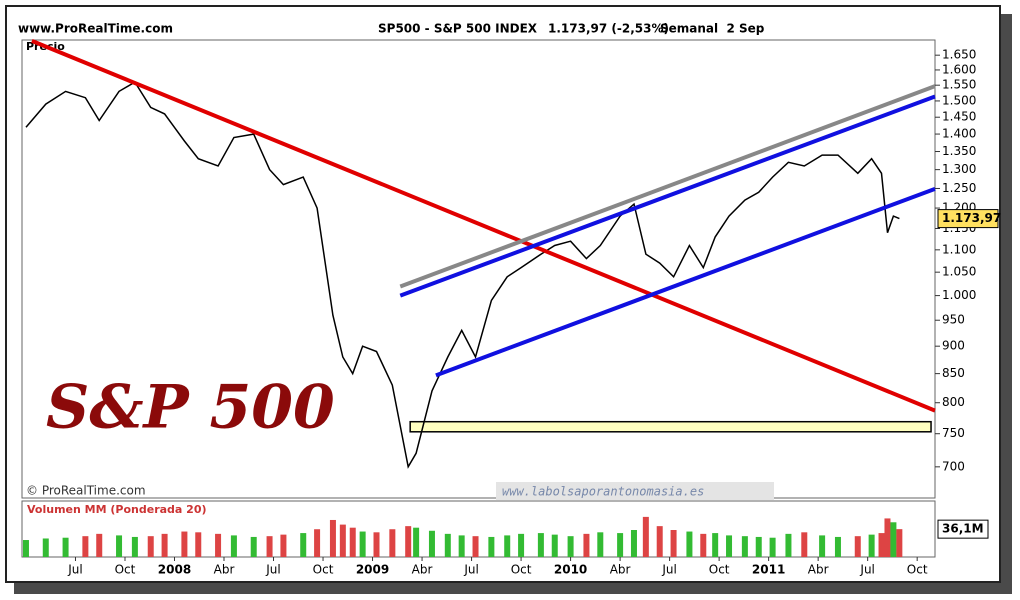 This screenshot has height=600, width=1020. Describe the element at coordinates (95, 29) in the screenshot. I see `site: www.ProRealTime.com` at that location.